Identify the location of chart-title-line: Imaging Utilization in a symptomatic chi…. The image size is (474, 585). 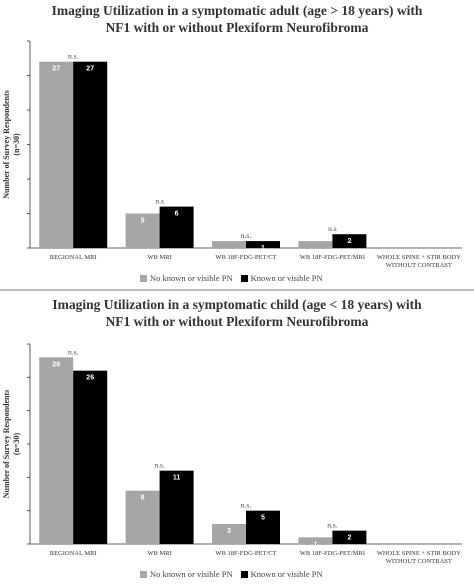
(237, 304).